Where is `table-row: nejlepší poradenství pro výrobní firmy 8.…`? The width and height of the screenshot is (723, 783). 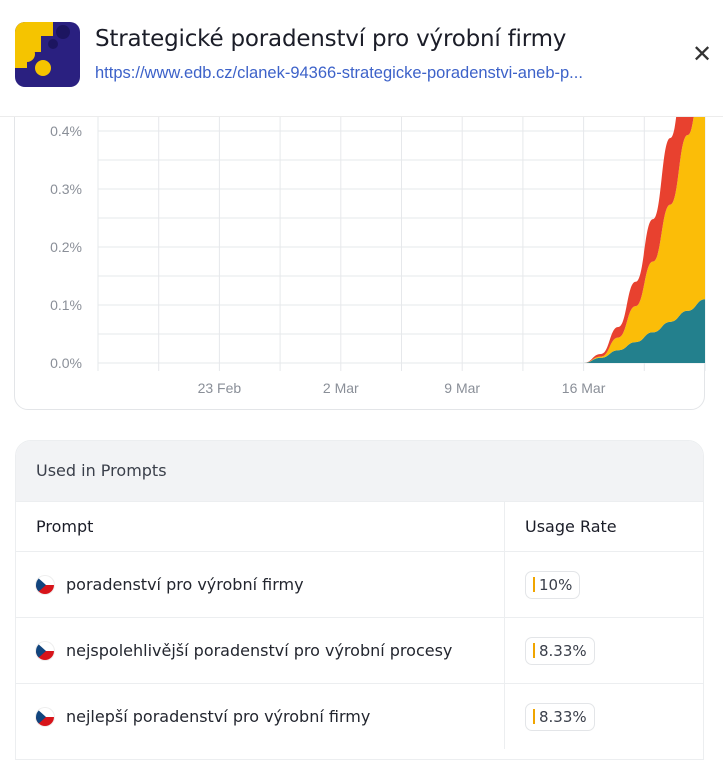
table-row: nejlepší poradenství pro výrobní firmy 8.… is located at coordinates (359, 716).